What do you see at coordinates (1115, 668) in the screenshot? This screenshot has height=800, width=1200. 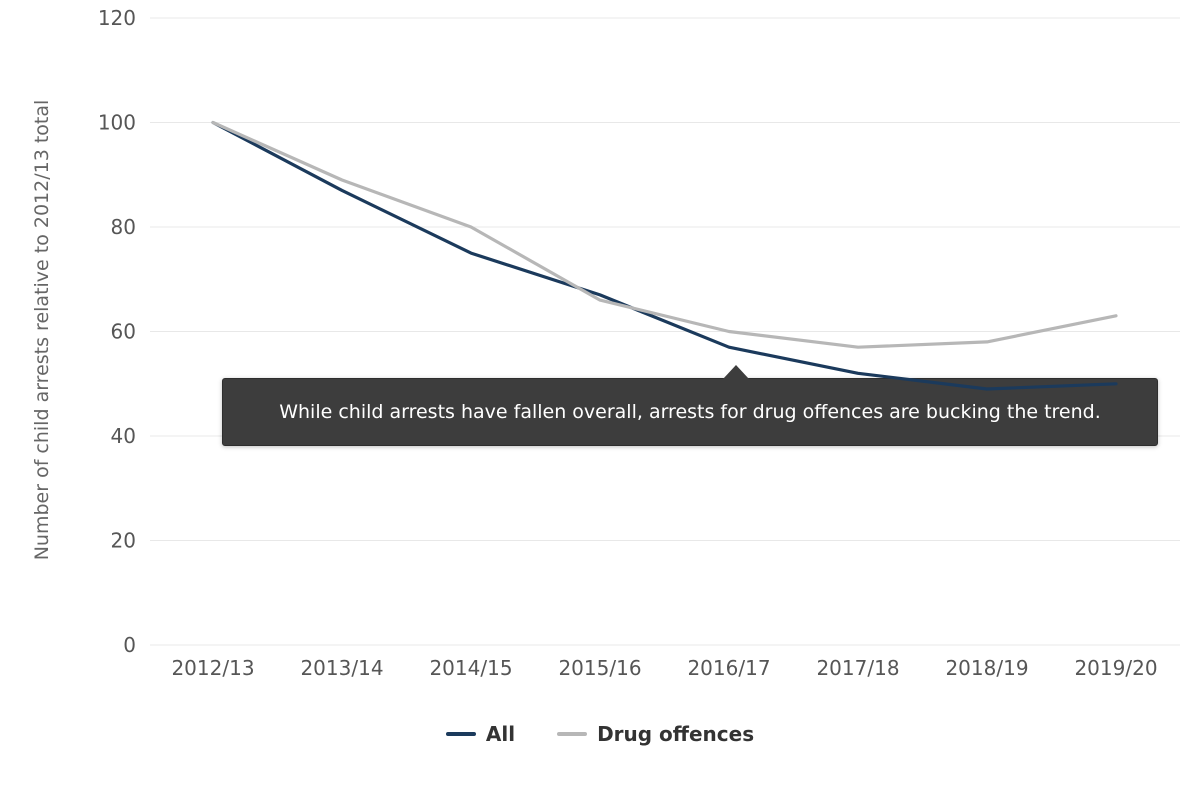 I see `x-tick-label: 2019/20` at bounding box center [1115, 668].